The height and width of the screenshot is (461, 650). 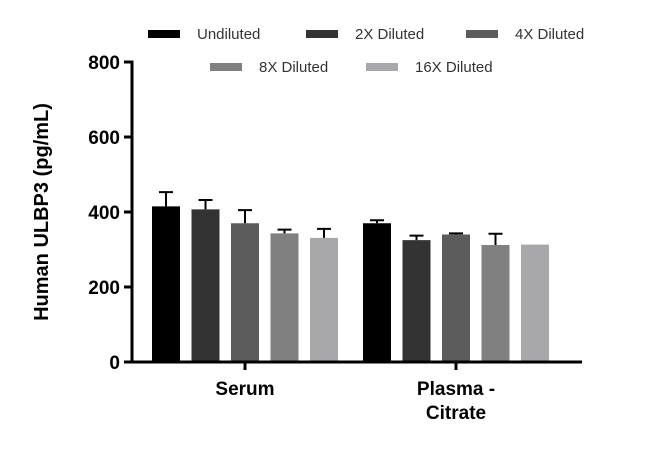 I want to click on legend-label: Undiluted, so click(x=228, y=34).